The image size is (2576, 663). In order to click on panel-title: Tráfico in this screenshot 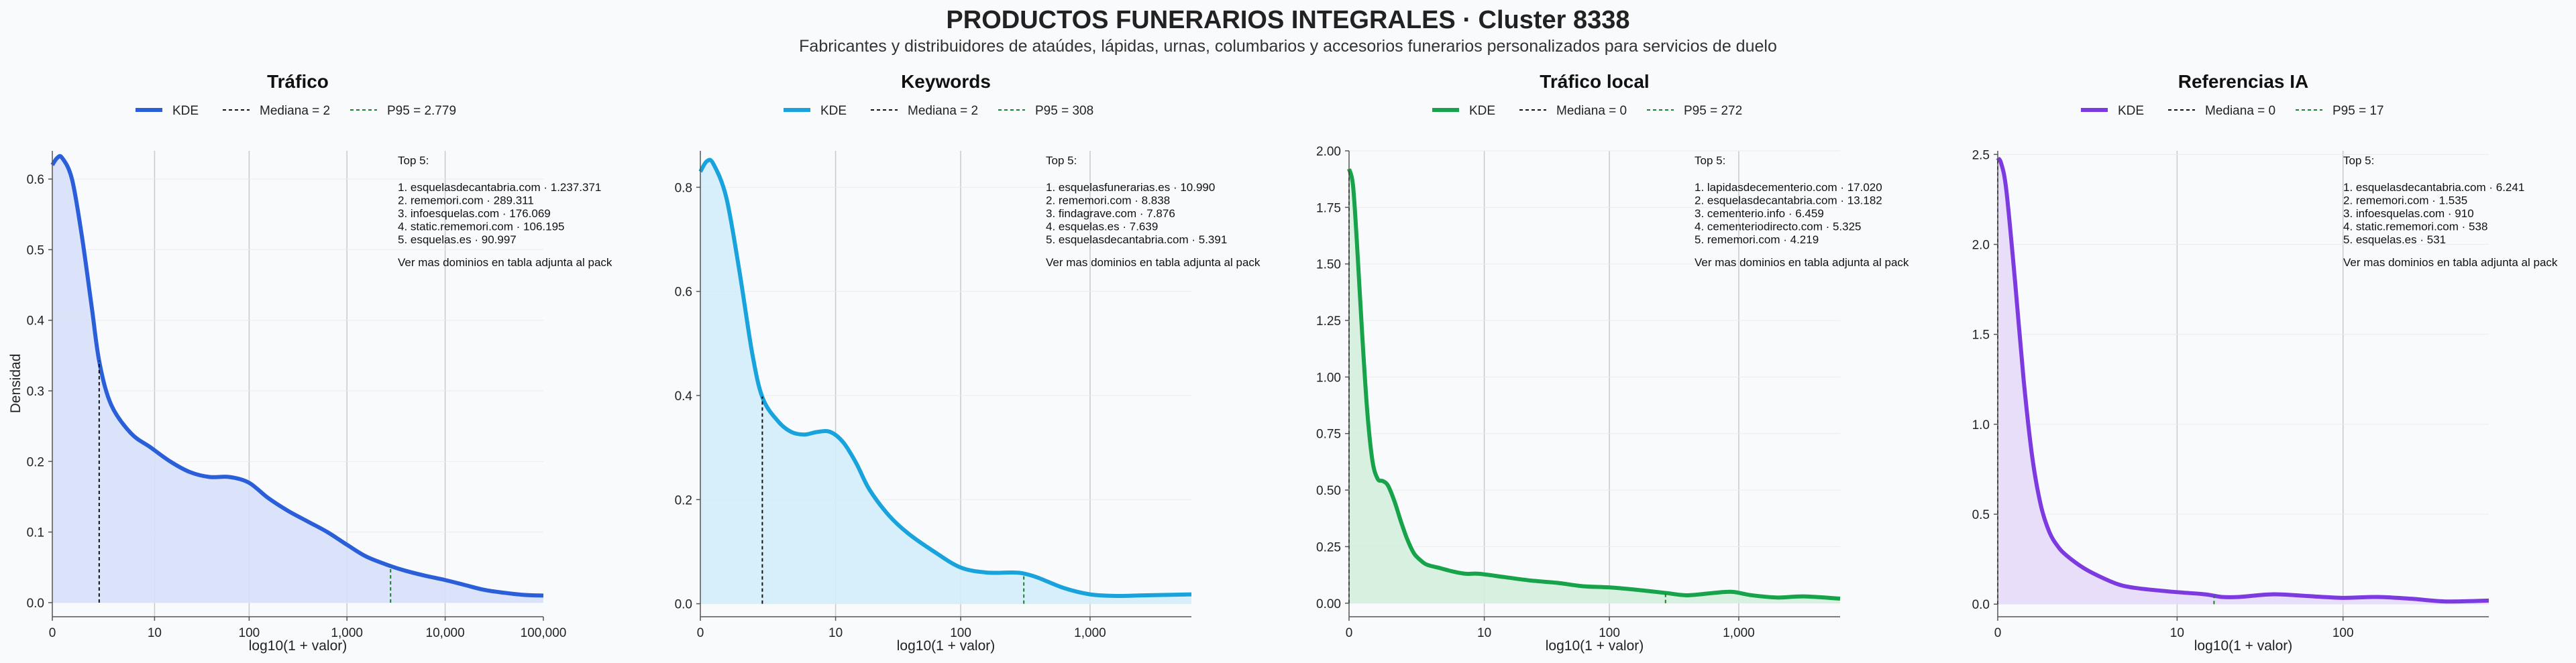, I will do `click(298, 81)`.